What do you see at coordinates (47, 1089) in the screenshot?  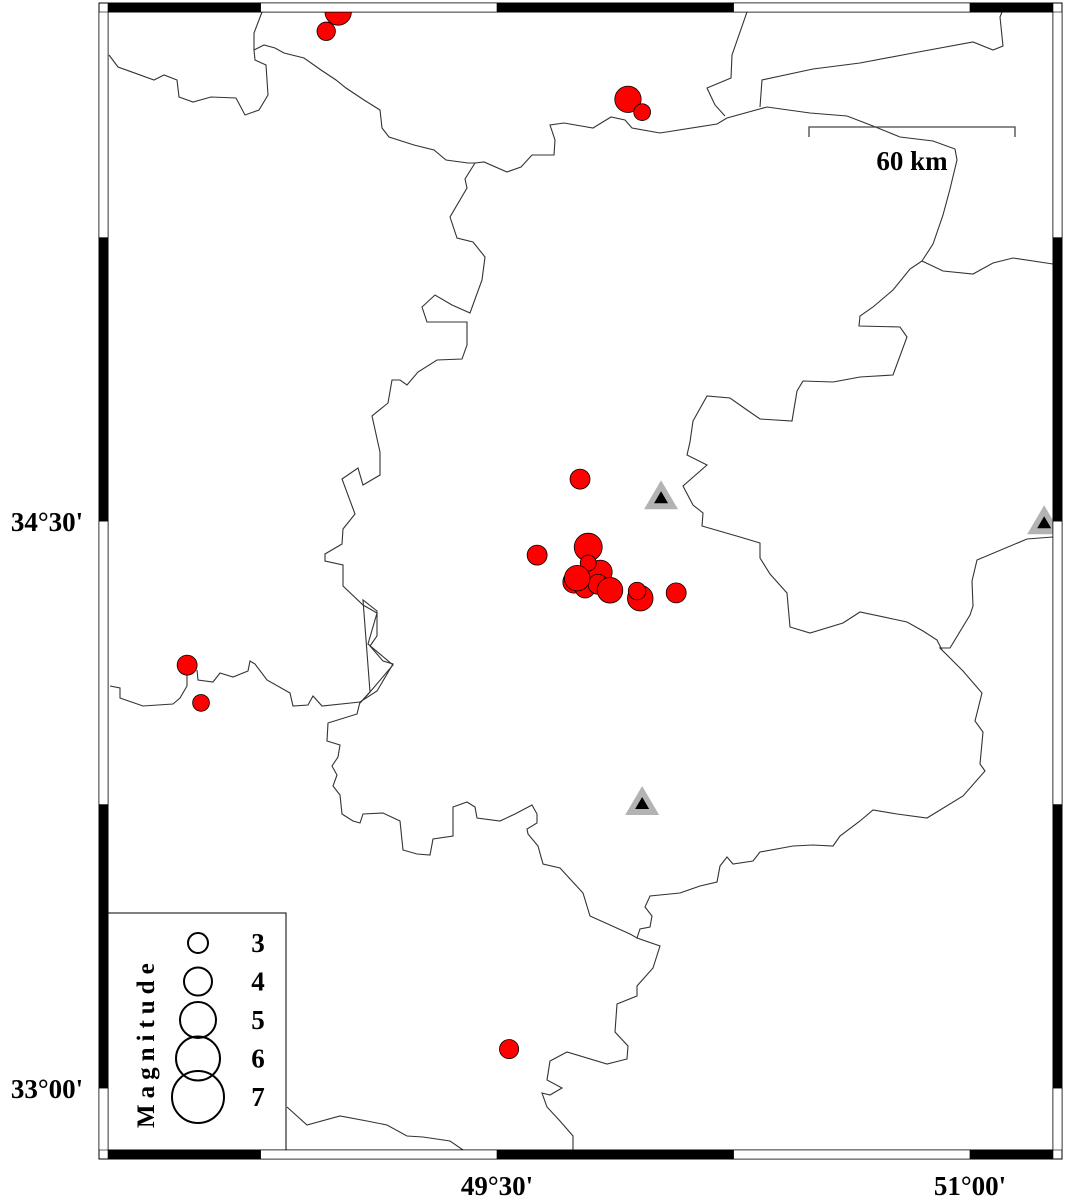 I see `y-tick-label: 33°00'` at bounding box center [47, 1089].